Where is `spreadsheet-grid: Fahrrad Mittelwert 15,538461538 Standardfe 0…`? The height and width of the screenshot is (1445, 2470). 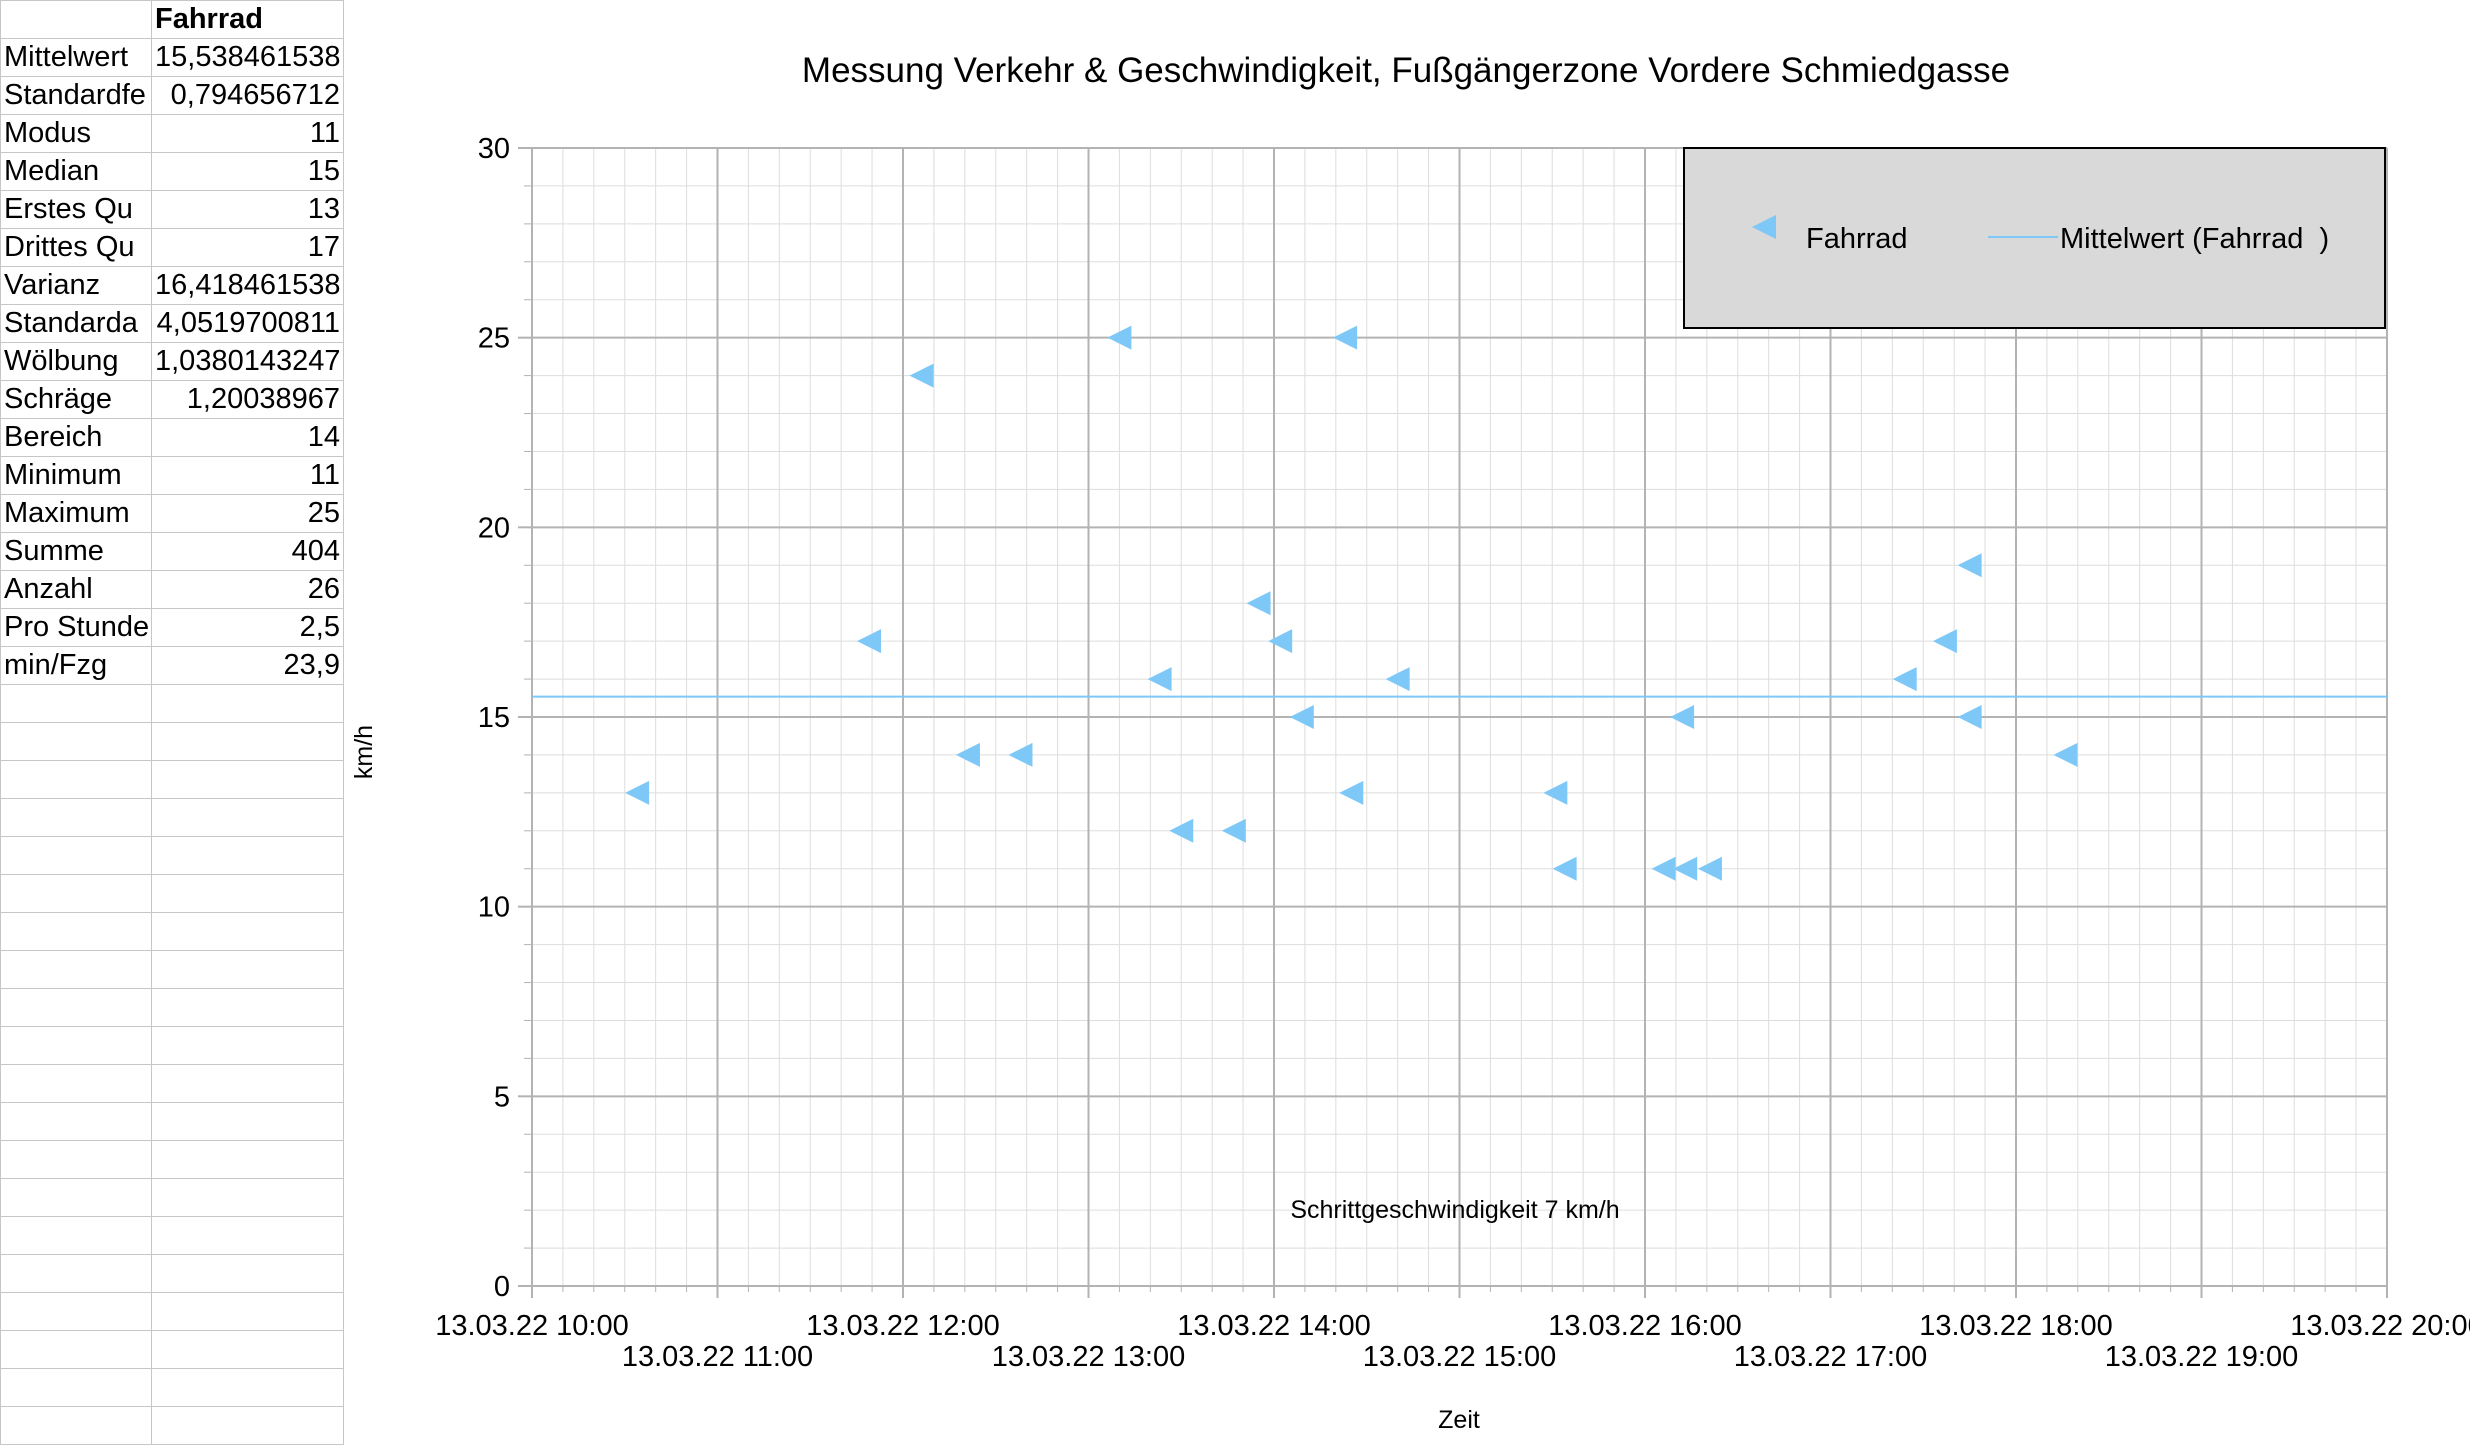 spreadsheet-grid: Fahrrad Mittelwert 15,538461538 Standardfe 0… is located at coordinates (172, 722).